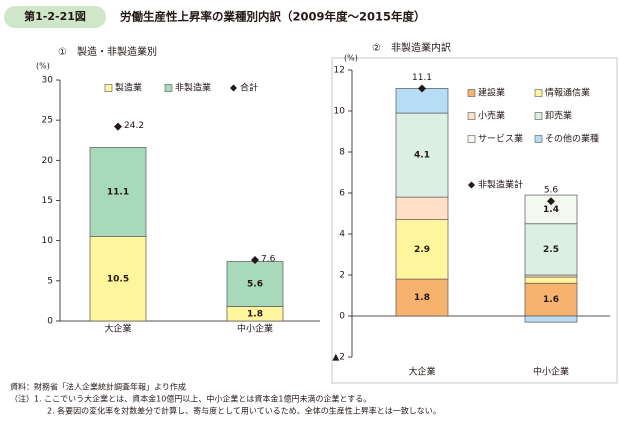  What do you see at coordinates (47, 121) in the screenshot?
I see `y-tick-label: 25` at bounding box center [47, 121].